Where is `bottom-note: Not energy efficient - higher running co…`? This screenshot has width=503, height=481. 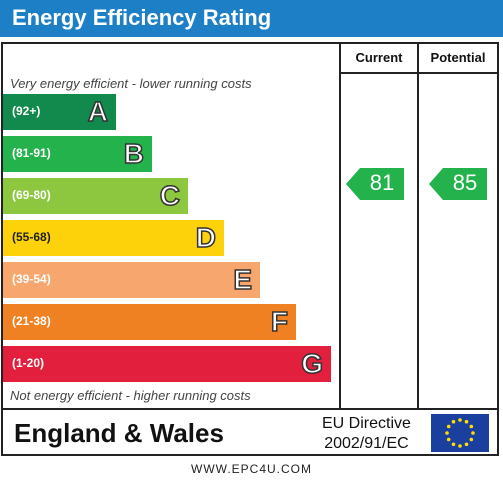 bottom-note: Not energy efficient - higher running co… is located at coordinates (130, 395).